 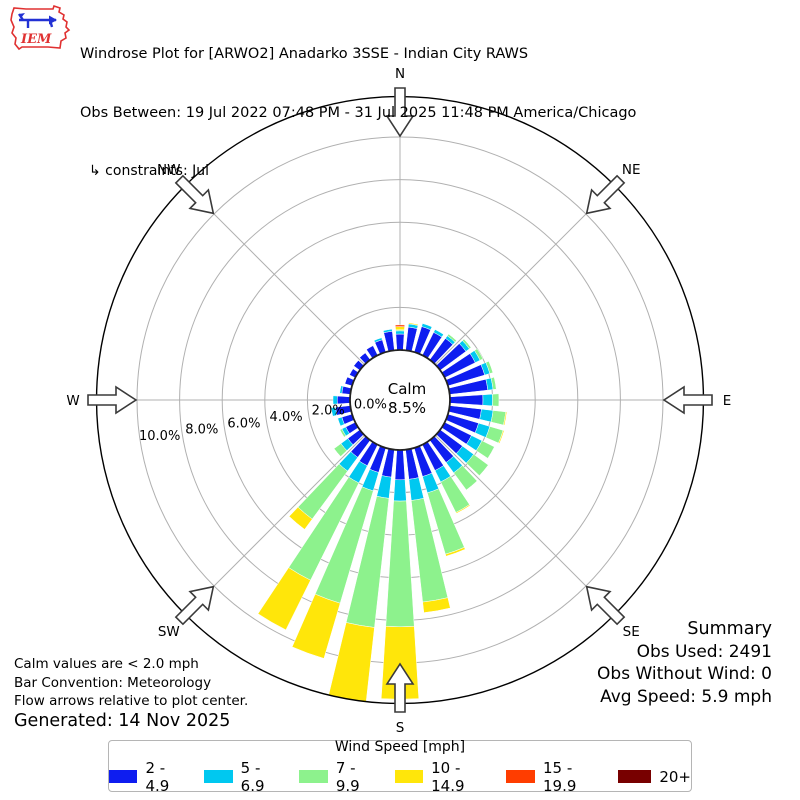 What do you see at coordinates (106, 664) in the screenshot?
I see `calm-note: Calm values are < 2.0 mph` at bounding box center [106, 664].